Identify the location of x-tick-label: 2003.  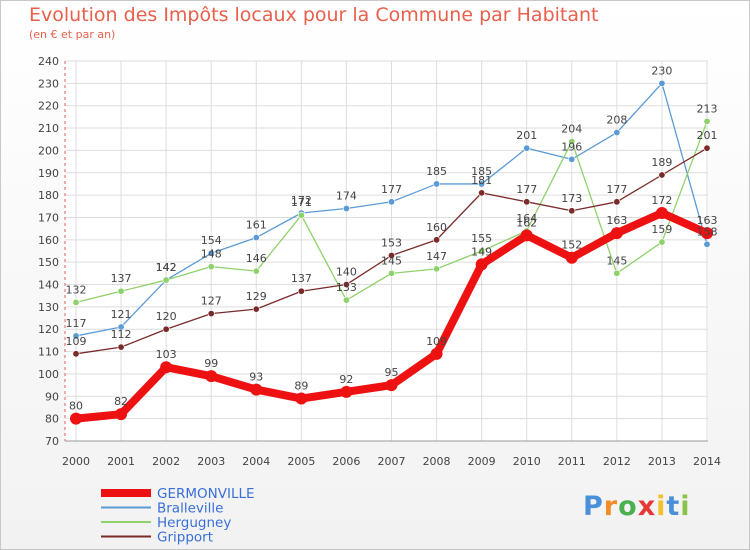
(211, 461).